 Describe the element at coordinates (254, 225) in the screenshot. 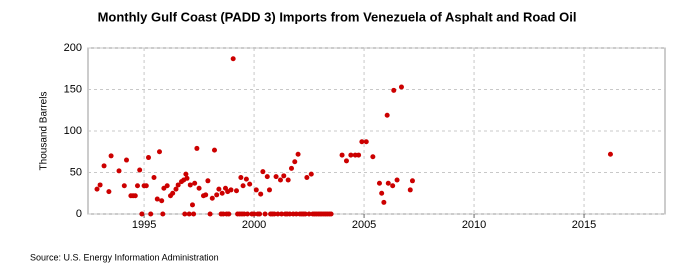

I see `x-tick-label: 2000` at that location.